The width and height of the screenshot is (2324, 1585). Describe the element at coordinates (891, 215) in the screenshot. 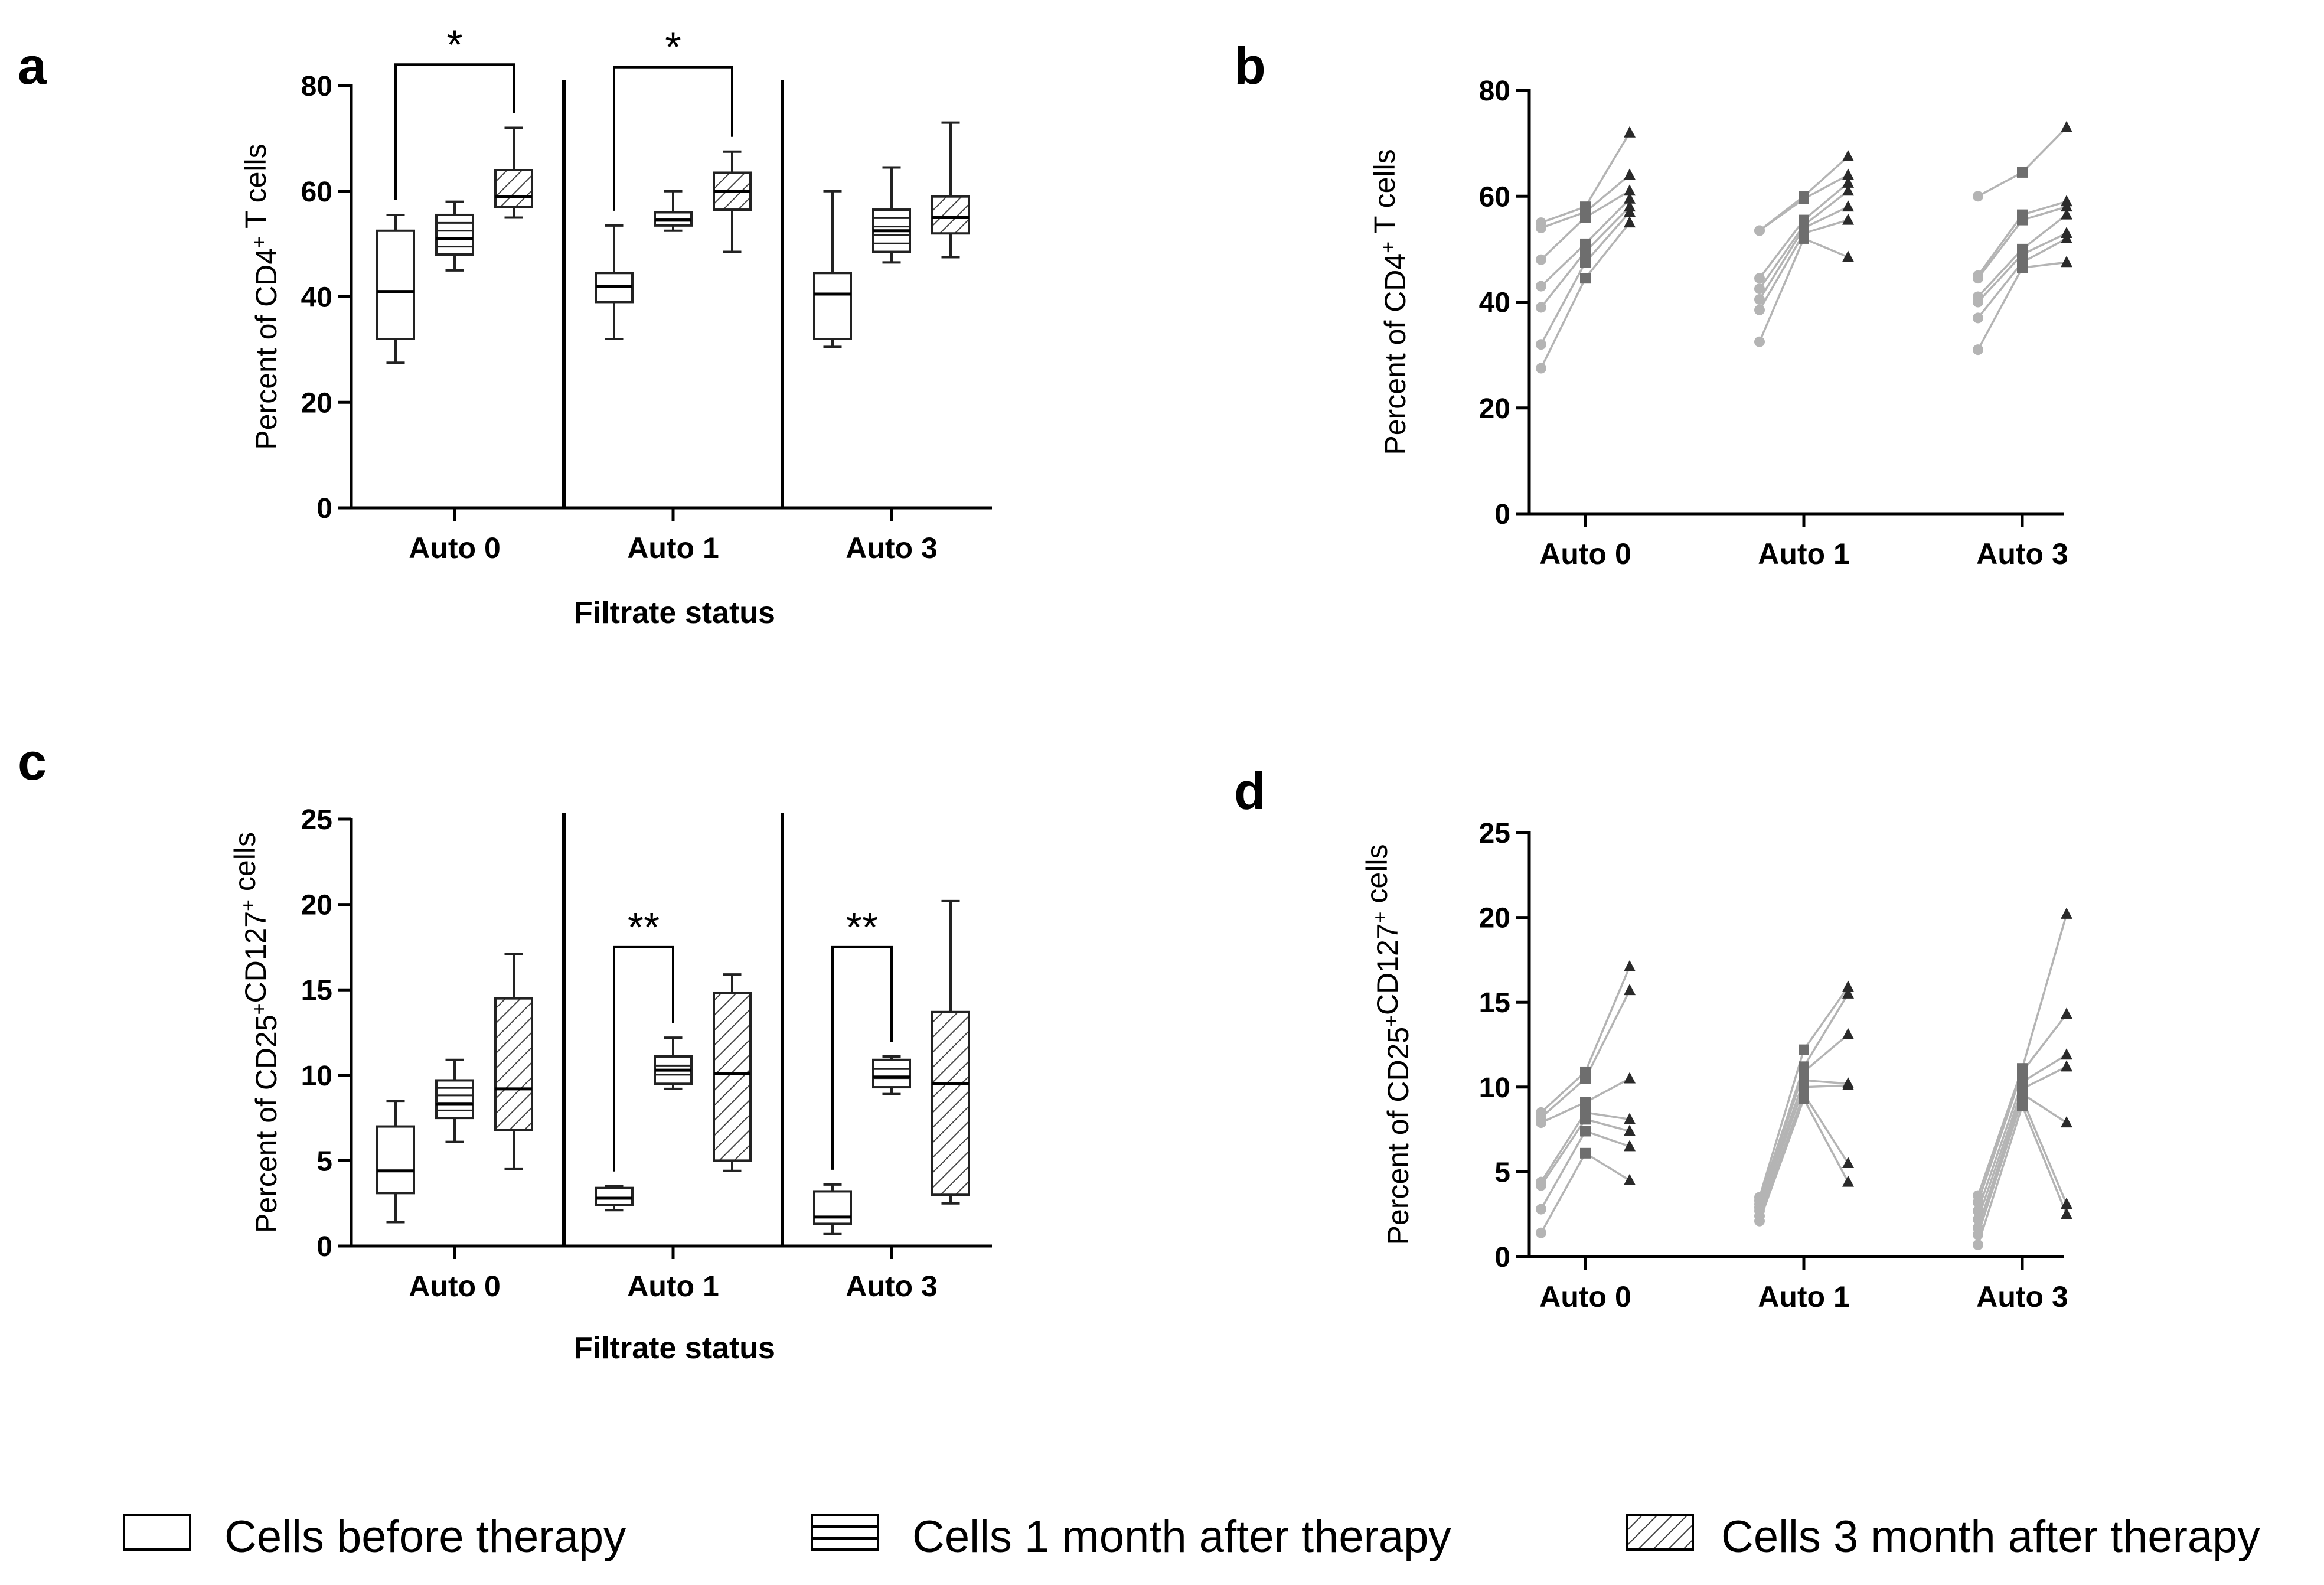

I see `panel-a-box-auto3-lines` at that location.